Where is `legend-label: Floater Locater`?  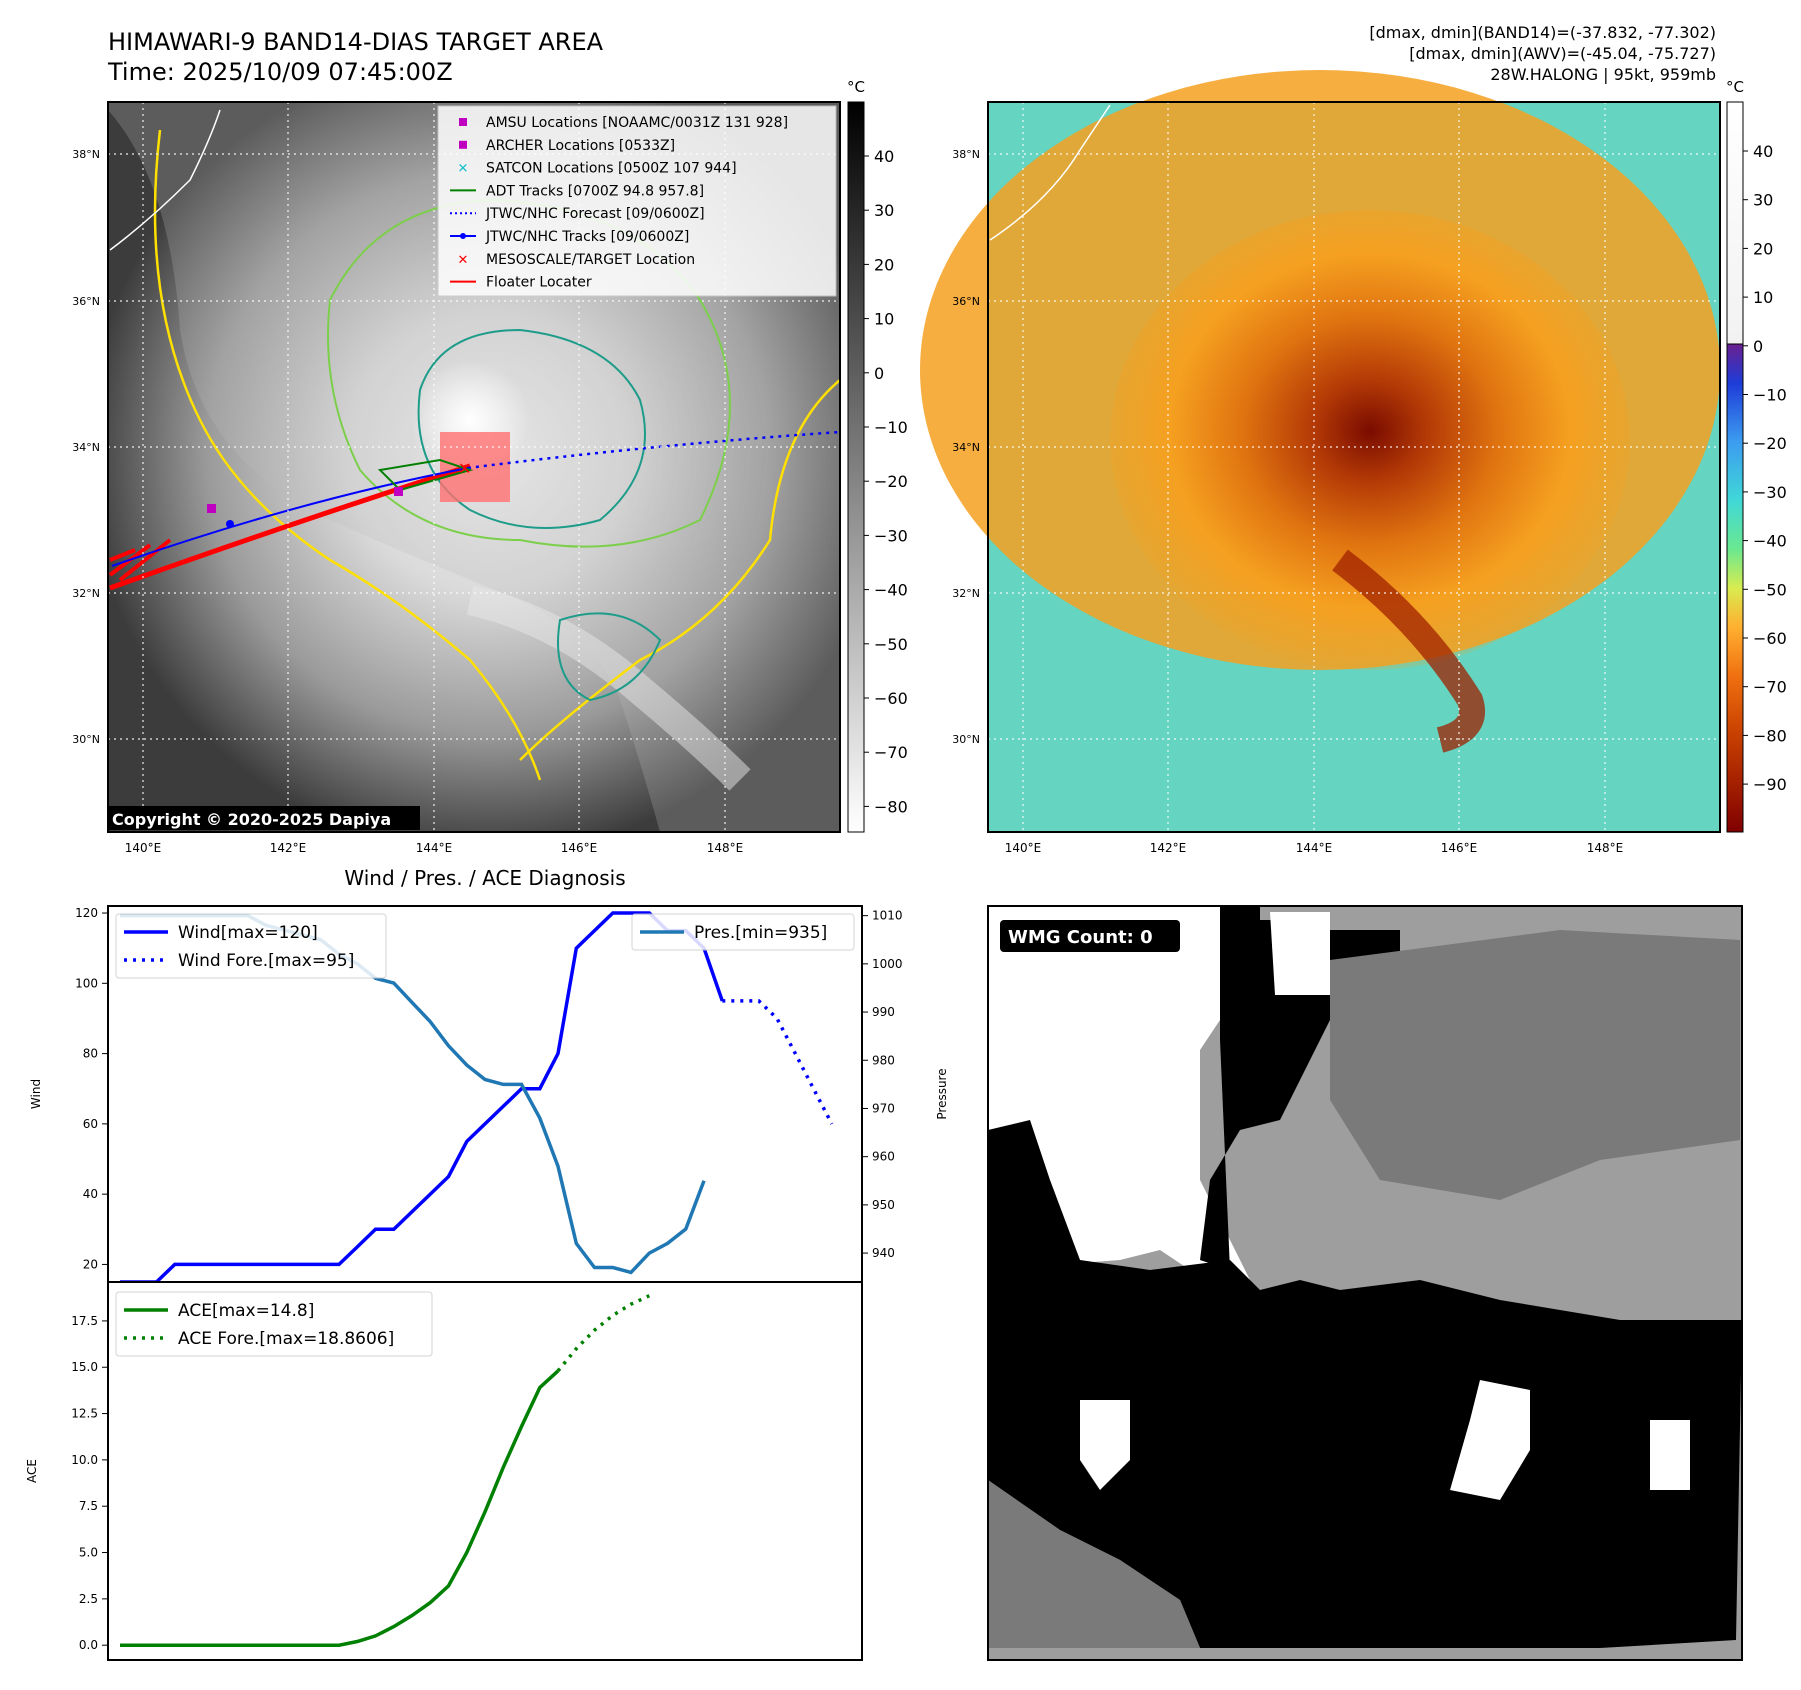 legend-label: Floater Locater is located at coordinates (539, 283).